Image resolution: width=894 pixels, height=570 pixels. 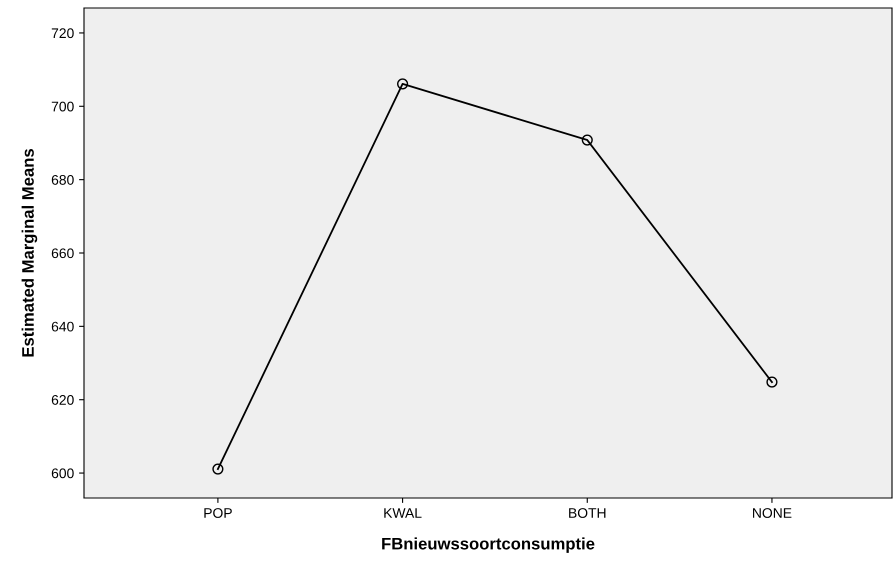 I want to click on y-tick-label: 640, so click(x=63, y=327).